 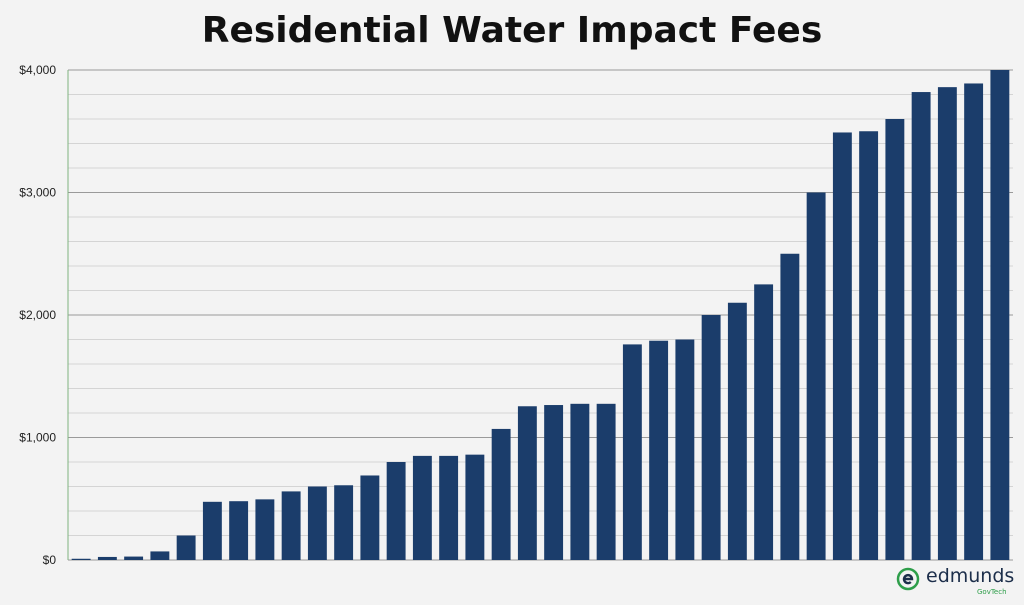 I want to click on edmunds-e-icon, so click(x=908, y=579).